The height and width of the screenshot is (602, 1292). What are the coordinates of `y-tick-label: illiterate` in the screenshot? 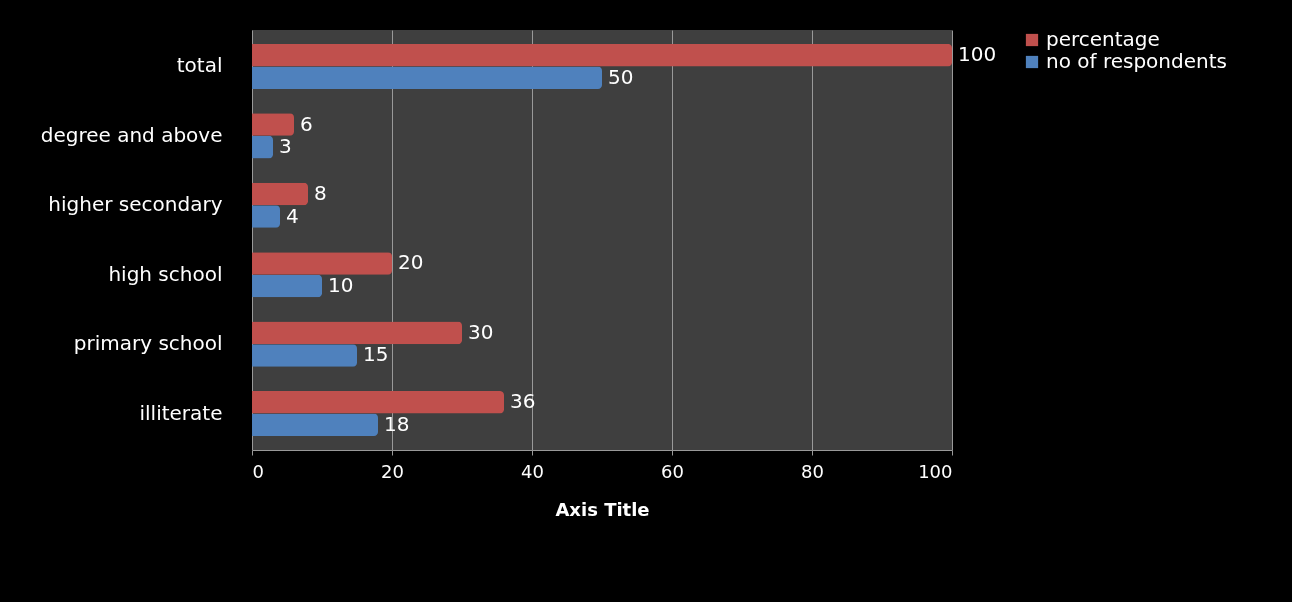 It's located at (181, 412).